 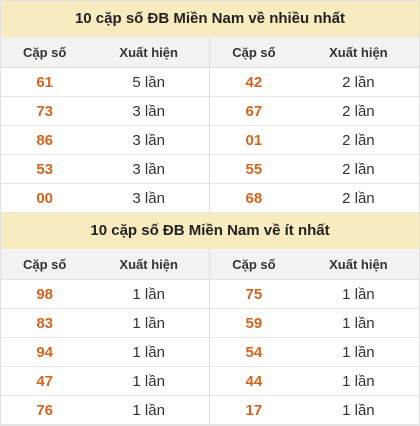 I want to click on pair-number: 83, so click(x=45, y=323).